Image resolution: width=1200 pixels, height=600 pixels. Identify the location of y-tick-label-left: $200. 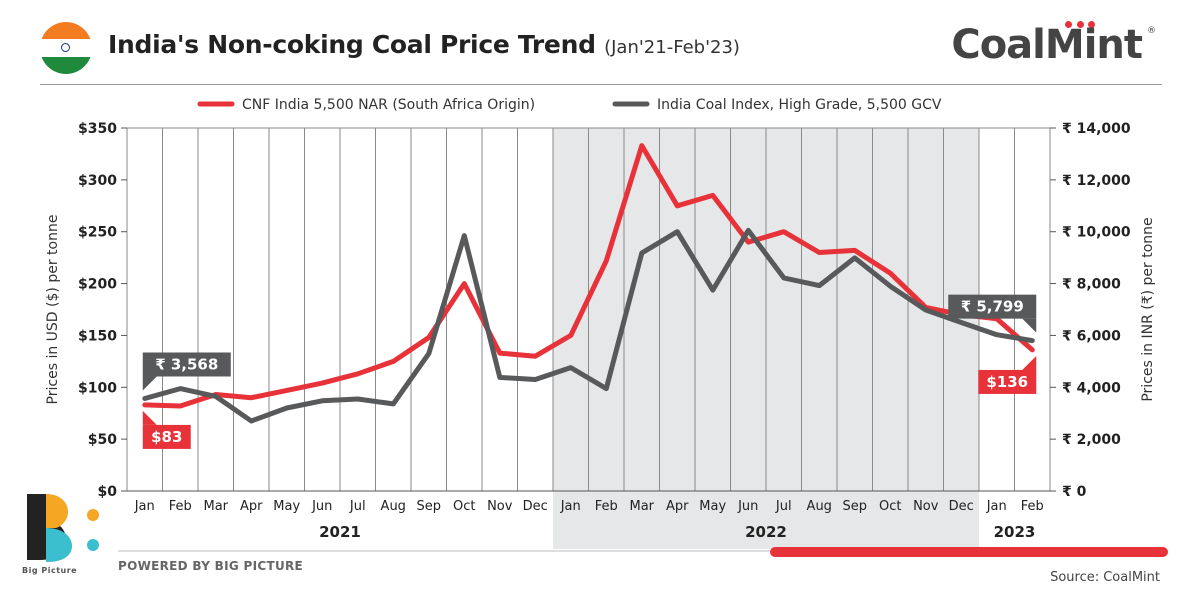
(97, 285).